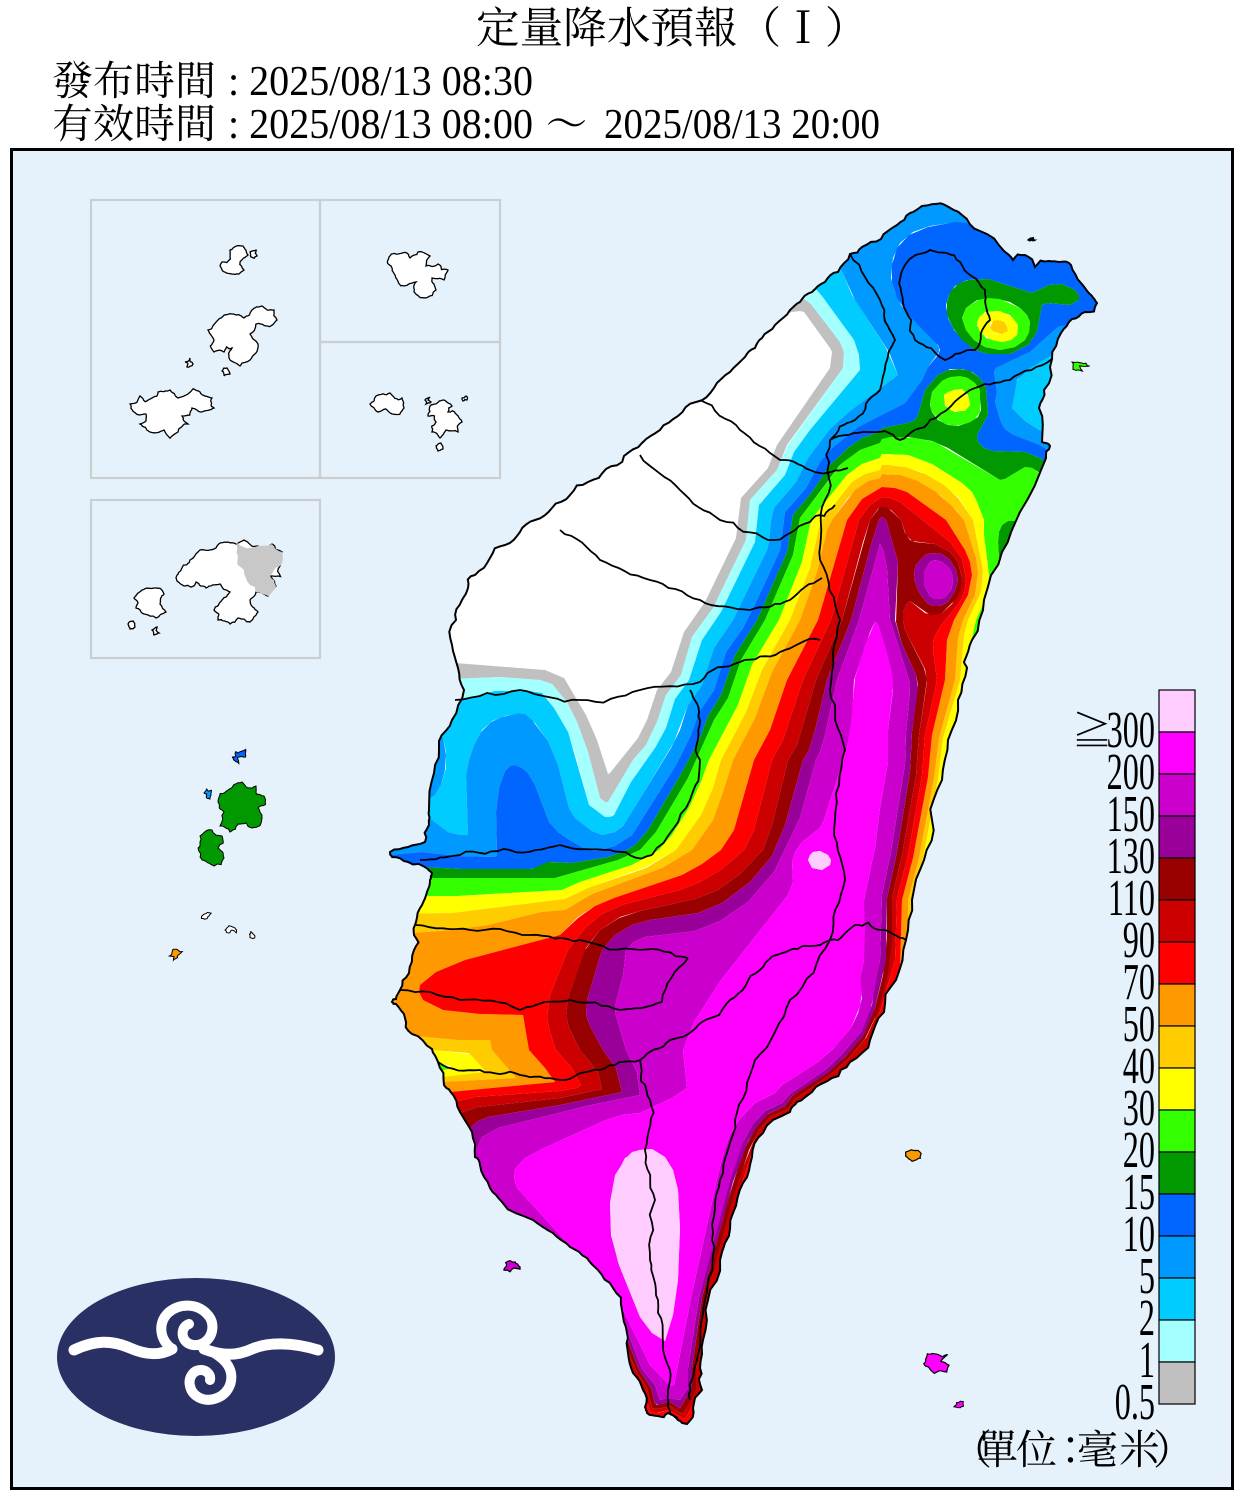 Image resolution: width=1245 pixels, height=1500 pixels. Describe the element at coordinates (1131, 814) in the screenshot. I see `svg-text: 150` at that location.